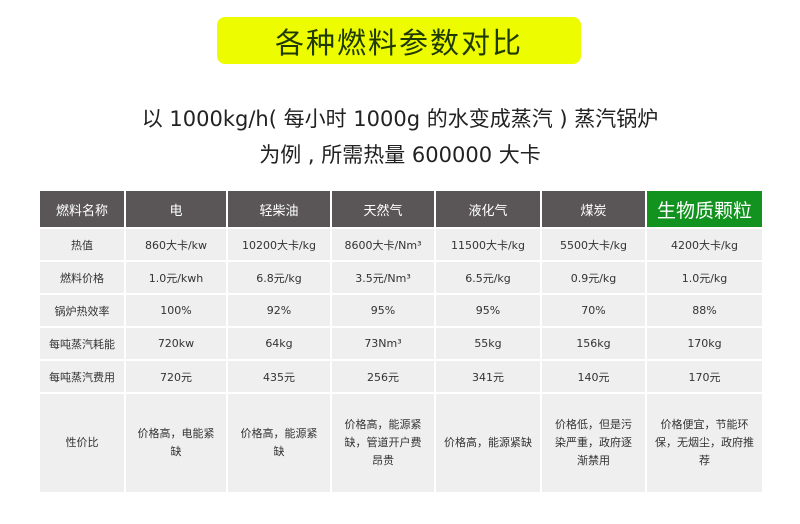 This screenshot has height=524, width=800. Describe the element at coordinates (593, 310) in the screenshot. I see `table-cell: 70%` at that location.